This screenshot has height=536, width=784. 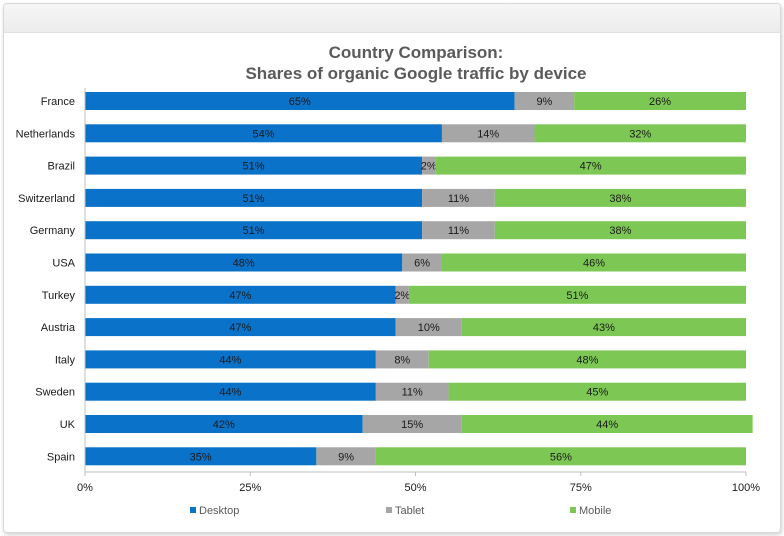 I want to click on data-label-tablet: 14%, so click(x=488, y=134).